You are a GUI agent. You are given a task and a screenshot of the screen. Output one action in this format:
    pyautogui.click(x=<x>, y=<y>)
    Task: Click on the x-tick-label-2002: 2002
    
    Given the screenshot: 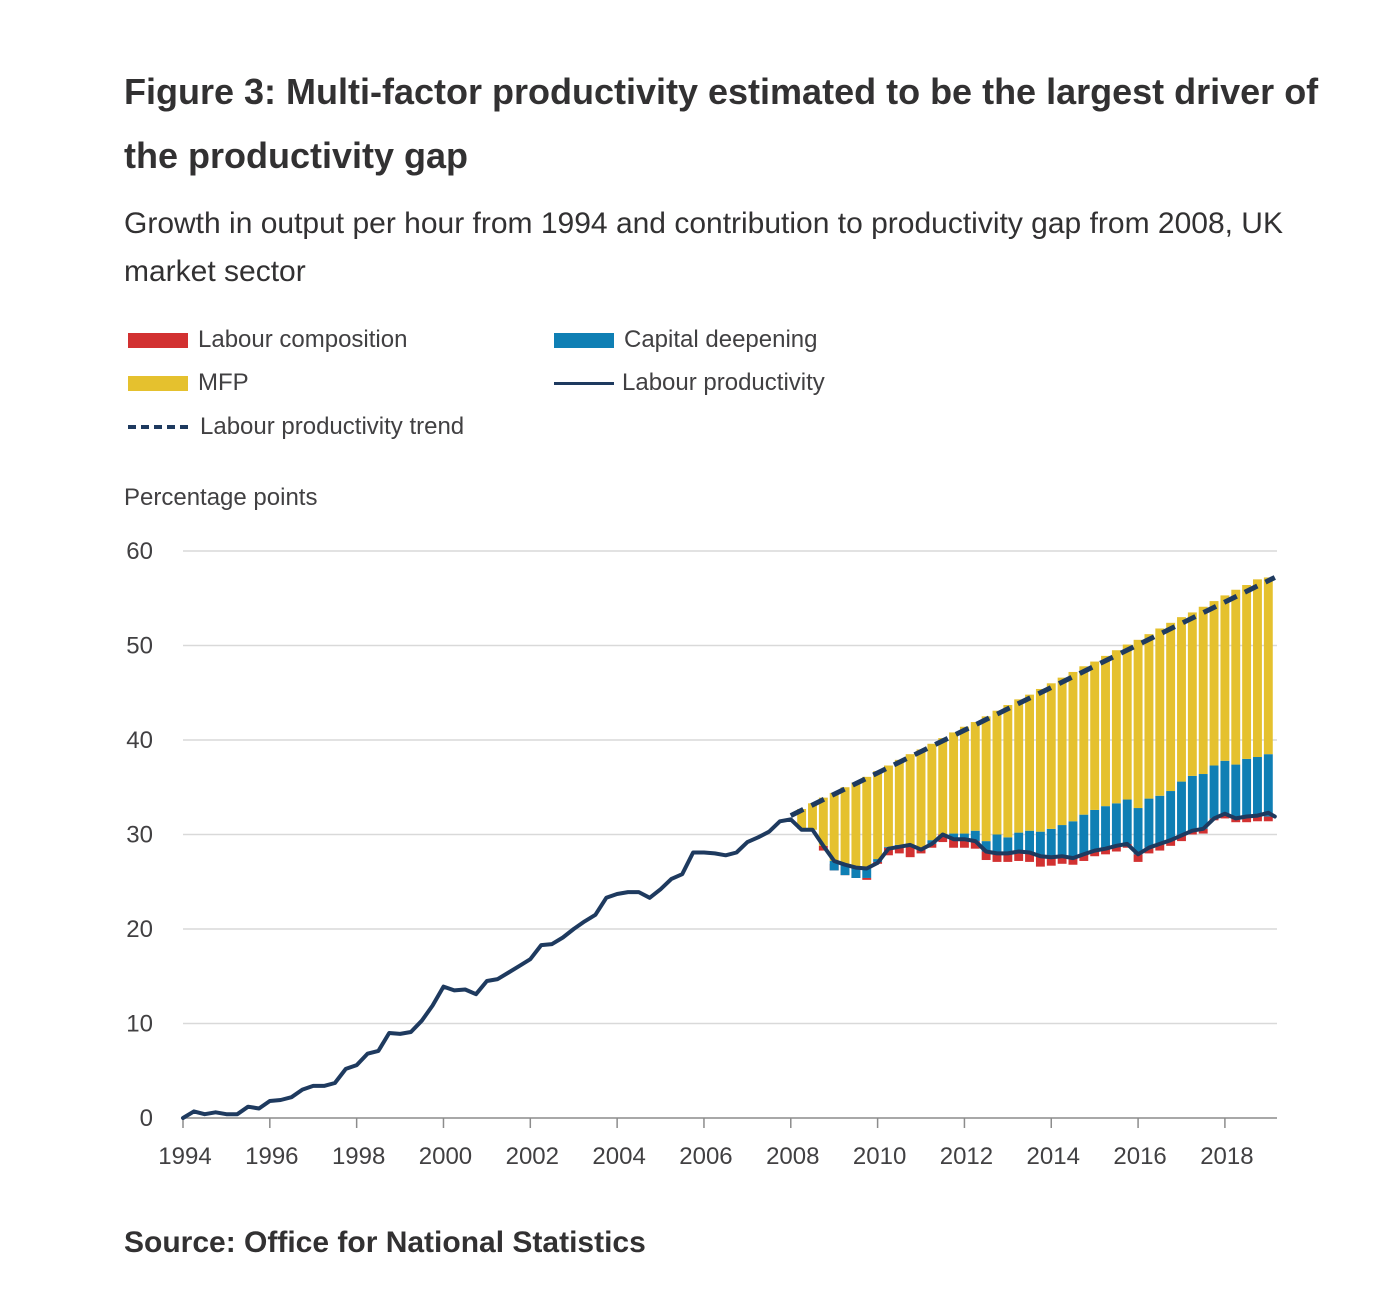 What is the action you would take?
    pyautogui.click(x=532, y=1156)
    